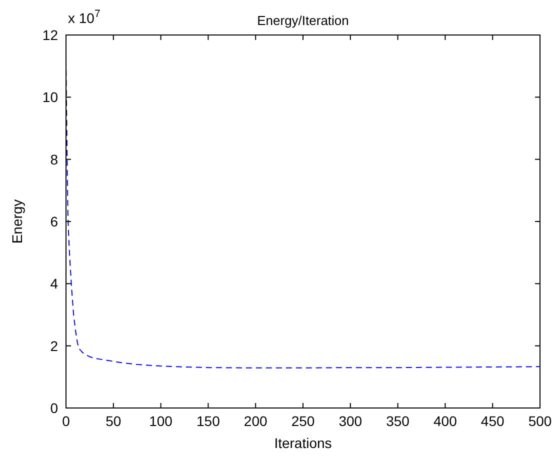  I want to click on y-tick-label: 0, so click(54, 408).